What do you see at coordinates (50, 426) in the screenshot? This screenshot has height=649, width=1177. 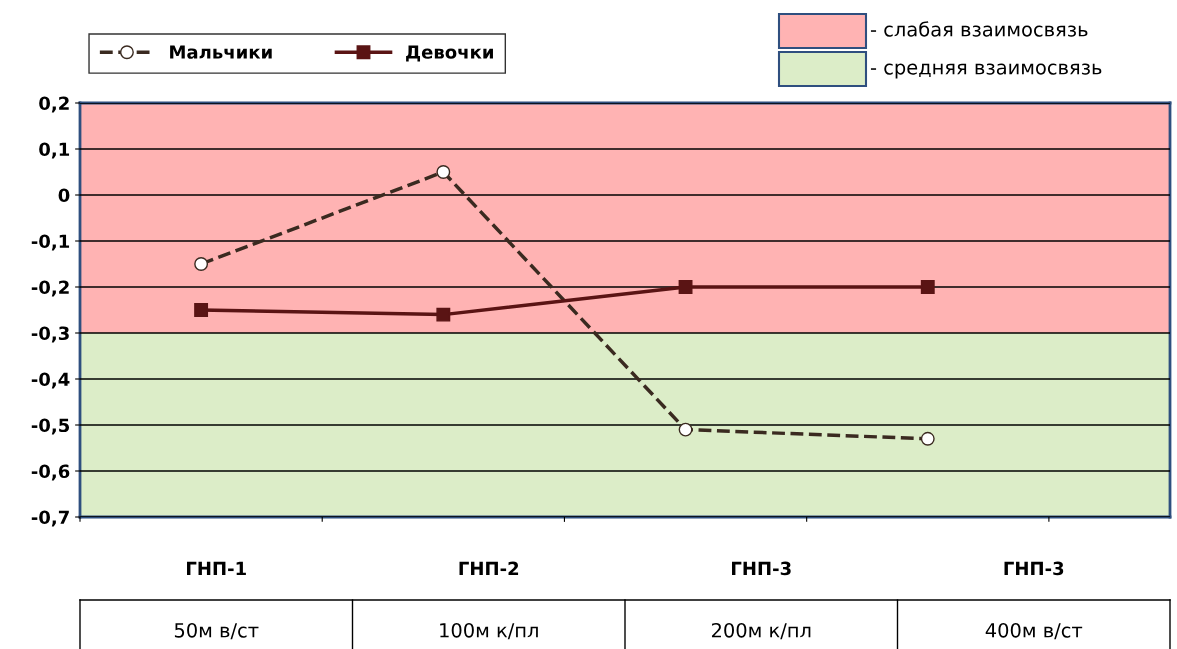 I see `y-tick-label: -0,5` at bounding box center [50, 426].